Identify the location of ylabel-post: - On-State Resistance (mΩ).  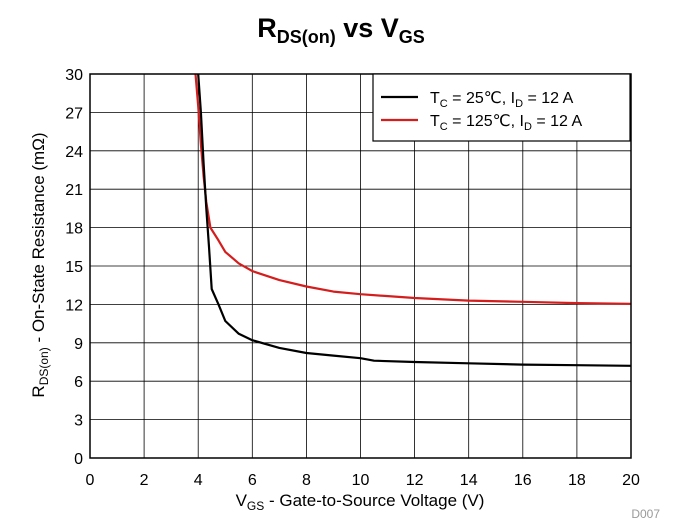
(38, 239).